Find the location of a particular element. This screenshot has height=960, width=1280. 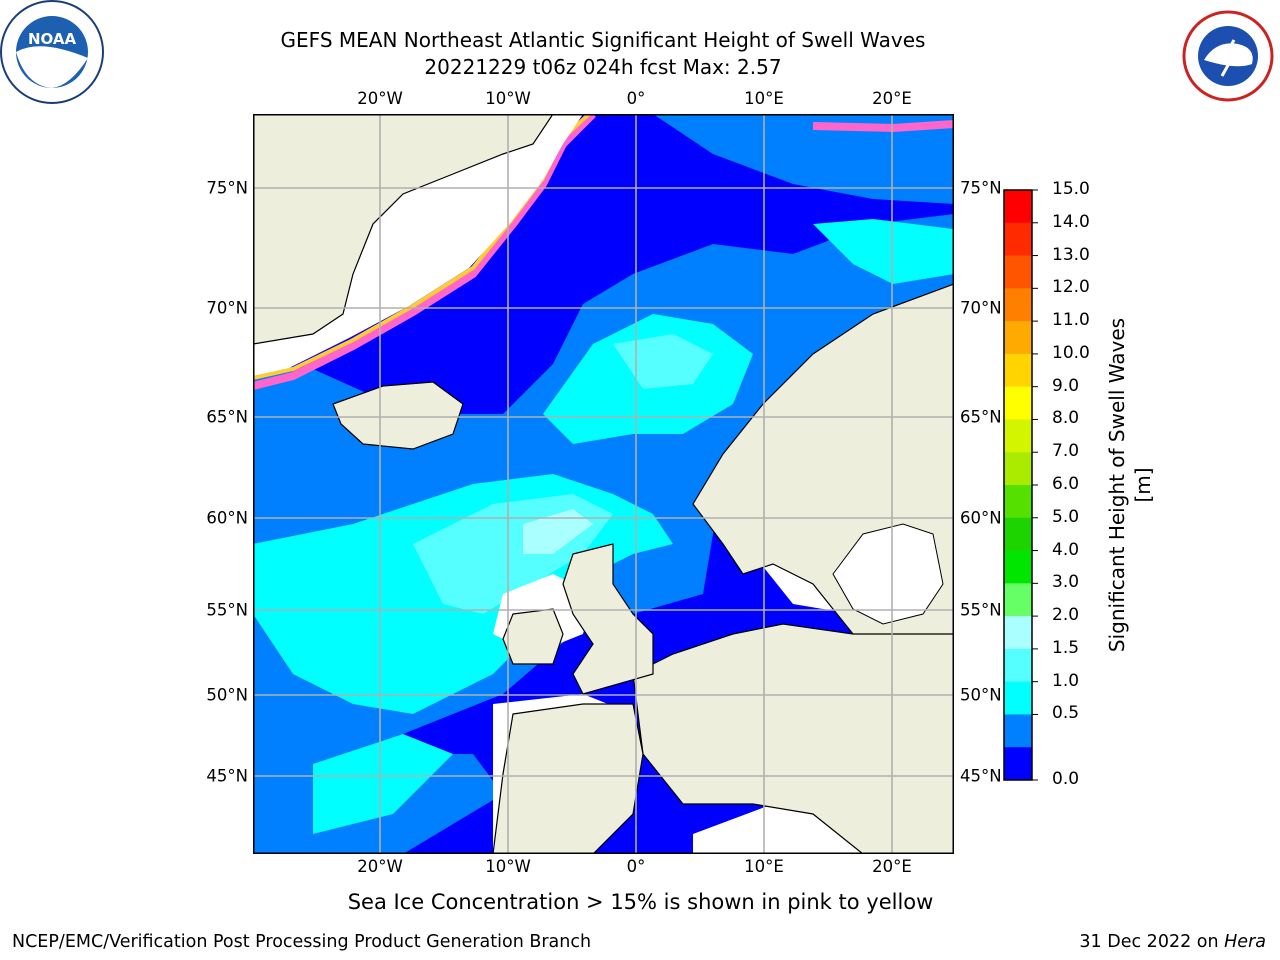

sea-ice-edge is located at coordinates (424, 252).